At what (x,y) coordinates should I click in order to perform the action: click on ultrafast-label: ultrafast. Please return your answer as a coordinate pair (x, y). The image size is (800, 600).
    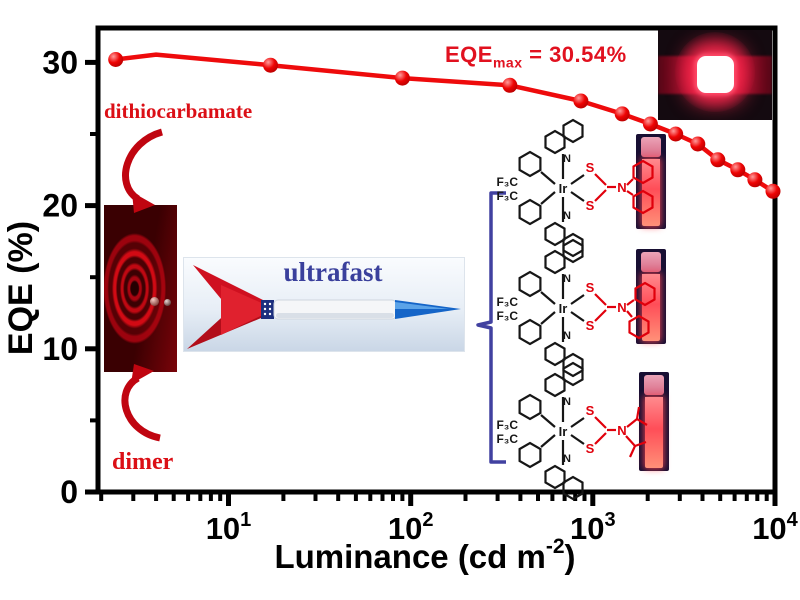
    Looking at the image, I should click on (333, 272).